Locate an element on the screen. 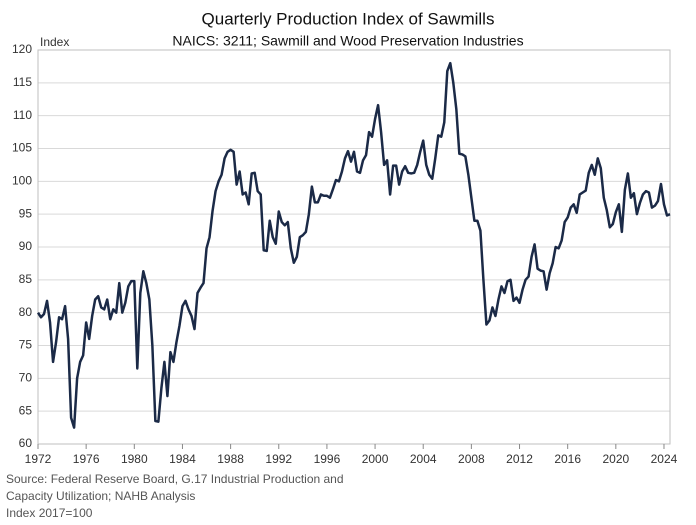  x-tick-label: 1992 is located at coordinates (278, 459).